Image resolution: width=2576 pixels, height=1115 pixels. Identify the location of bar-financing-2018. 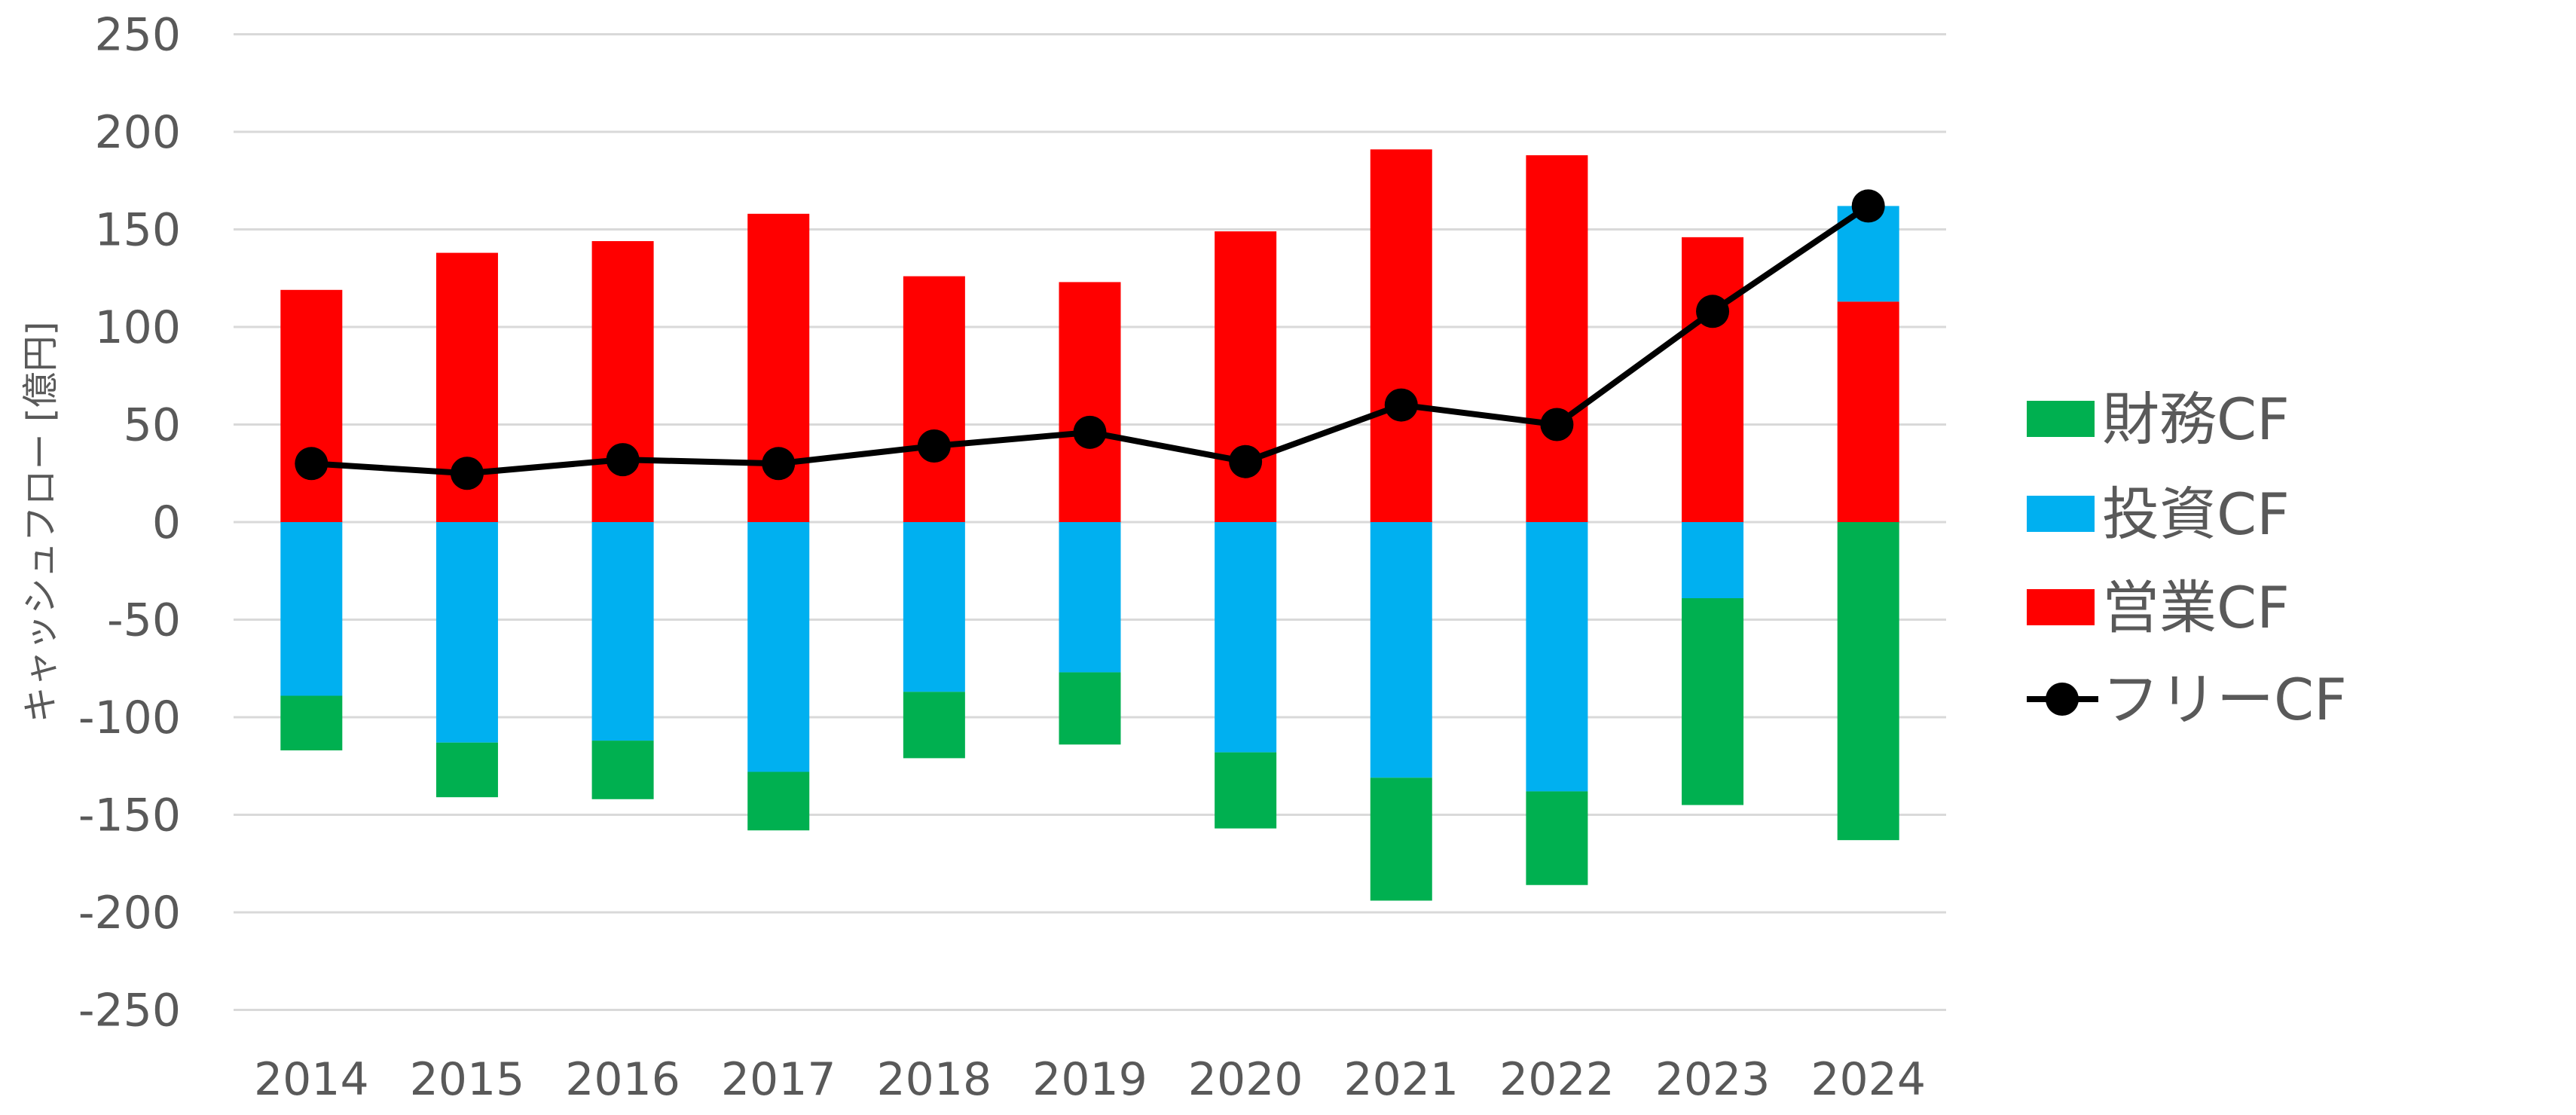
(934, 725).